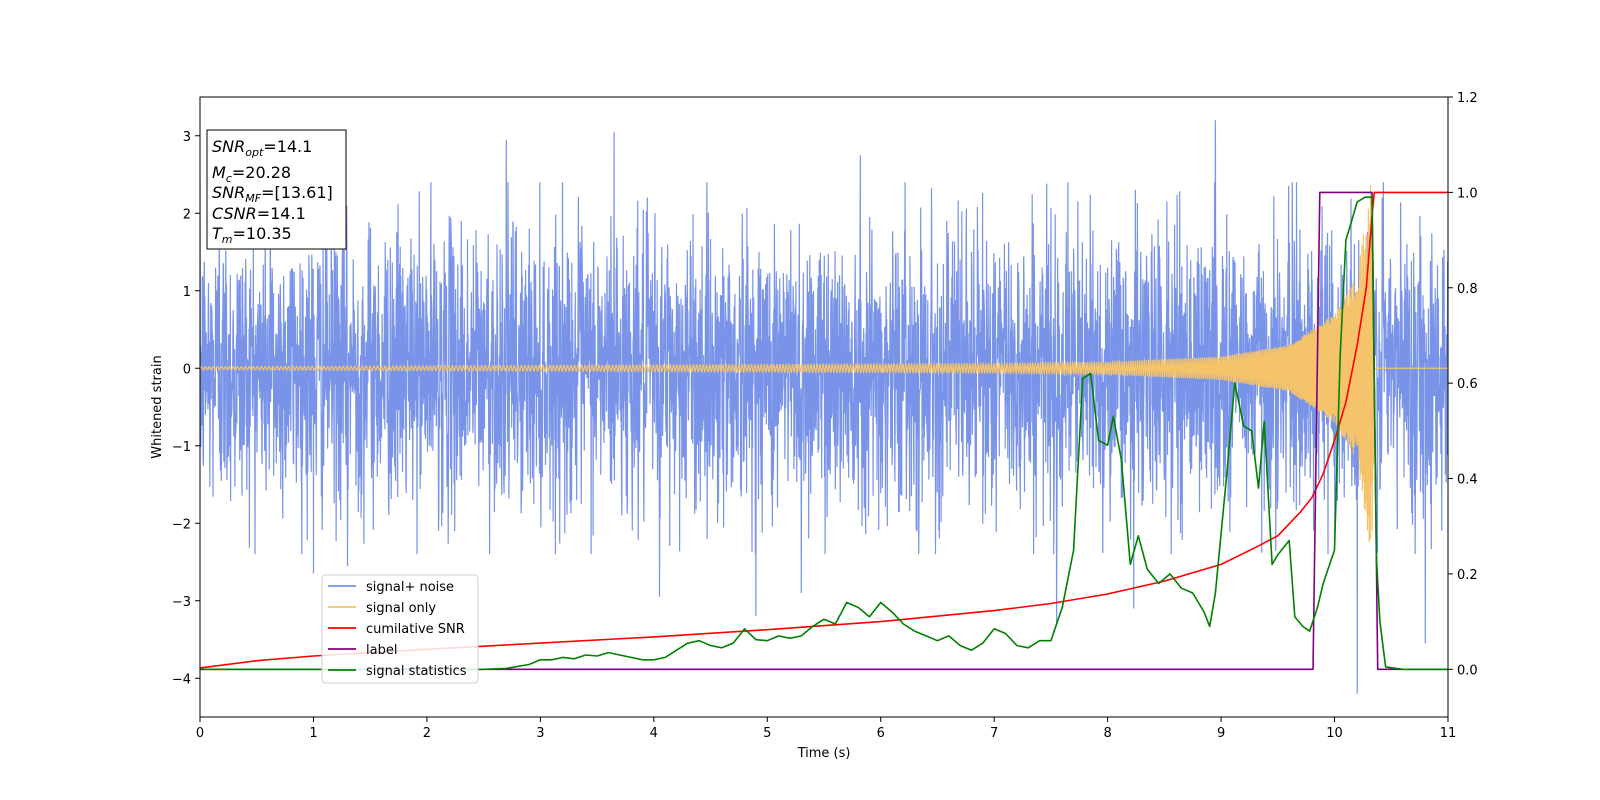 This screenshot has height=800, width=1600. I want to click on y-right-tick-label: 1.0, so click(1467, 193).